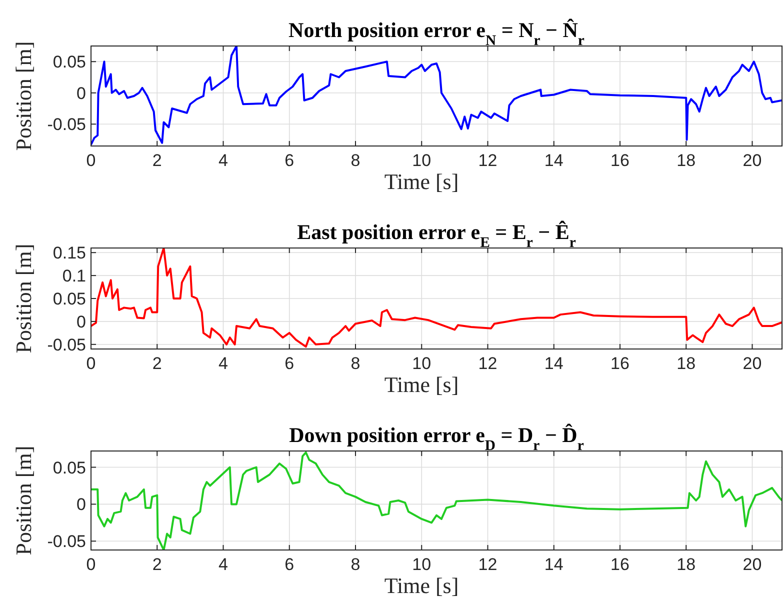  What do you see at coordinates (69, 253) in the screenshot?
I see `y-tick-label: 0.15` at bounding box center [69, 253].